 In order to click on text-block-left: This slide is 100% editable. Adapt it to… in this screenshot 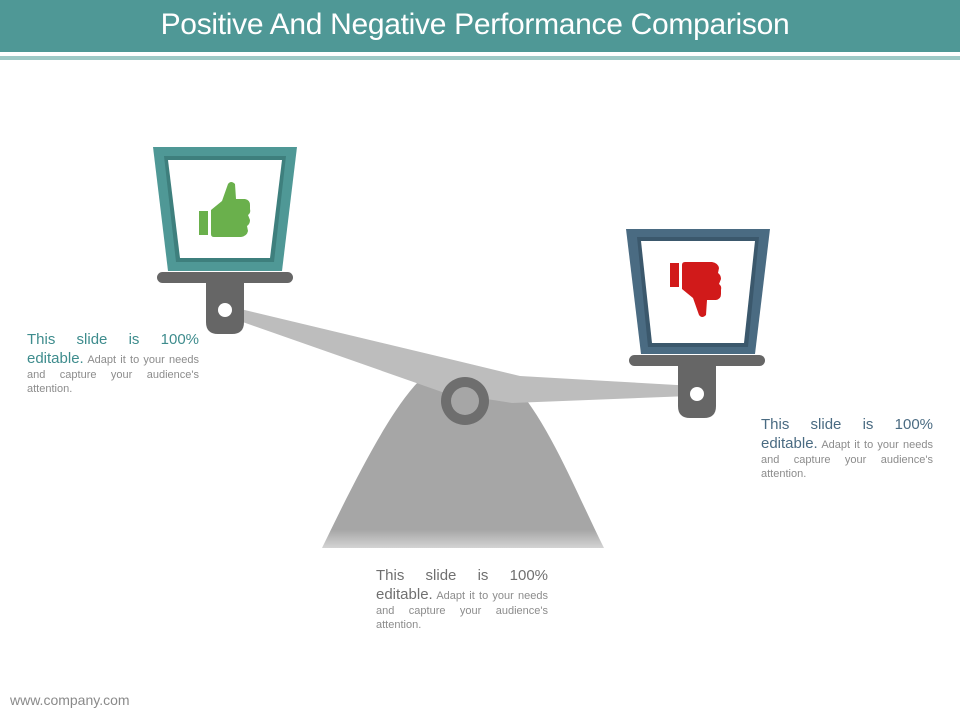, I will do `click(113, 363)`.